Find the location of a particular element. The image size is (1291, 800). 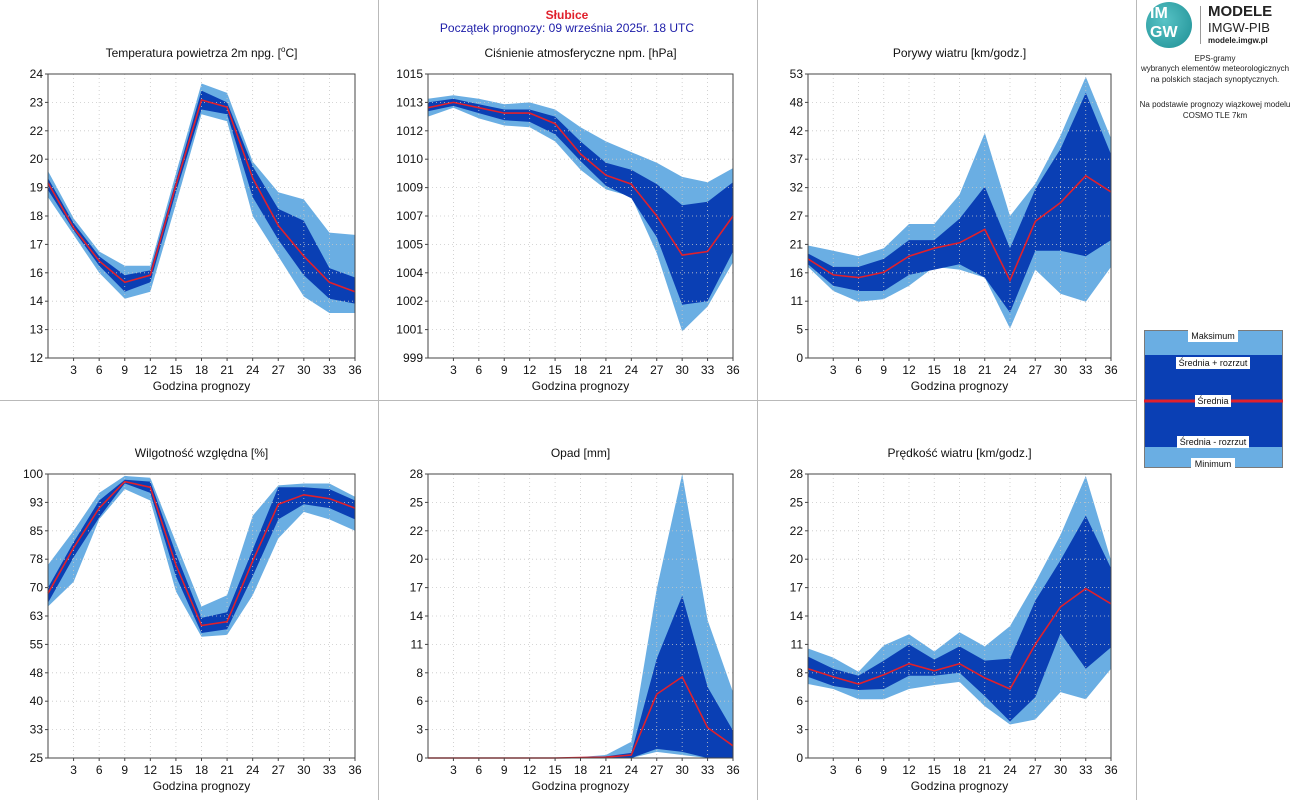

gusts-xtick-label: 33 is located at coordinates (1086, 370).